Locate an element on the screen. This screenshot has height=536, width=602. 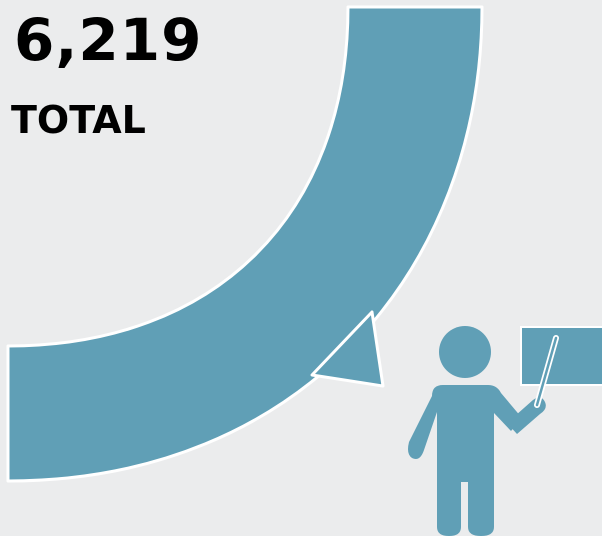
total-value: 6,219 is located at coordinates (108, 40).